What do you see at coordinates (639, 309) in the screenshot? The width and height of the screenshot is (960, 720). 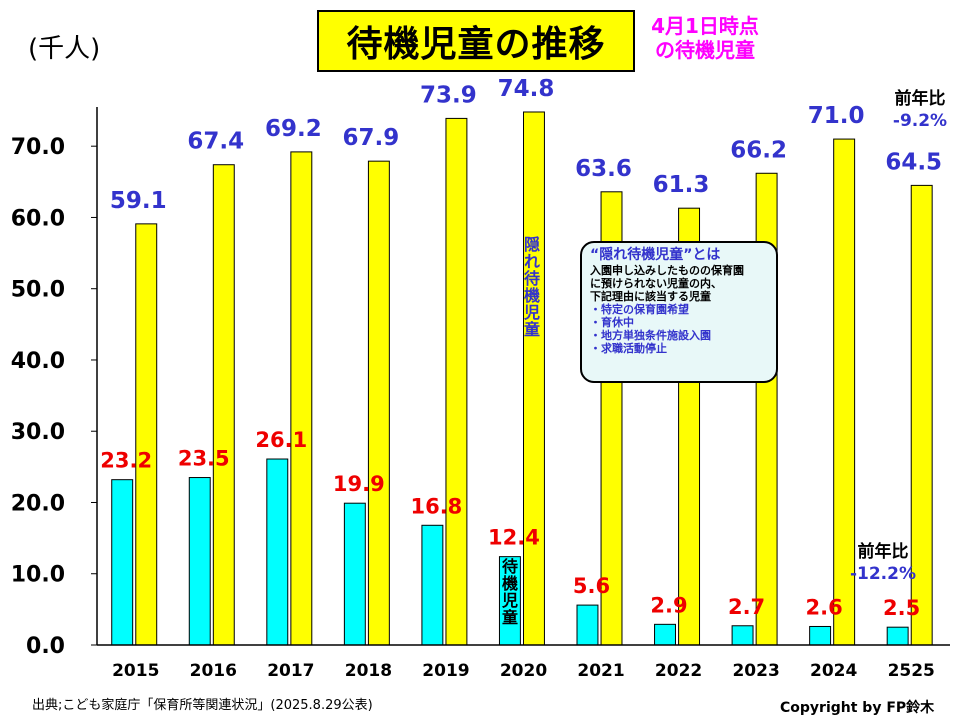 I see `callout-item: ・特定の保育園希望` at bounding box center [639, 309].